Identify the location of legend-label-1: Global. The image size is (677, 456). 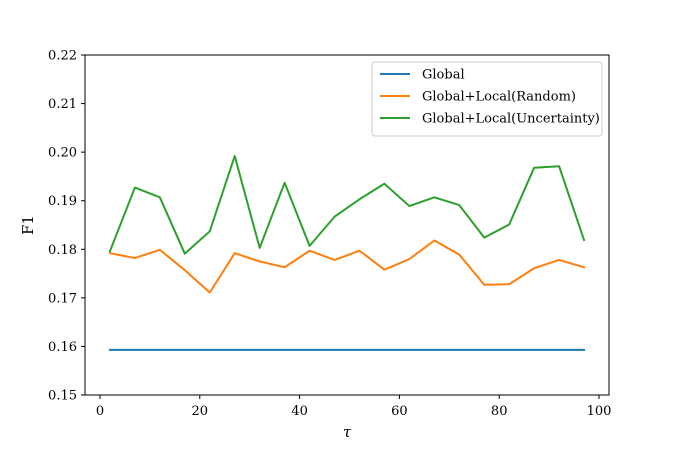
(443, 75).